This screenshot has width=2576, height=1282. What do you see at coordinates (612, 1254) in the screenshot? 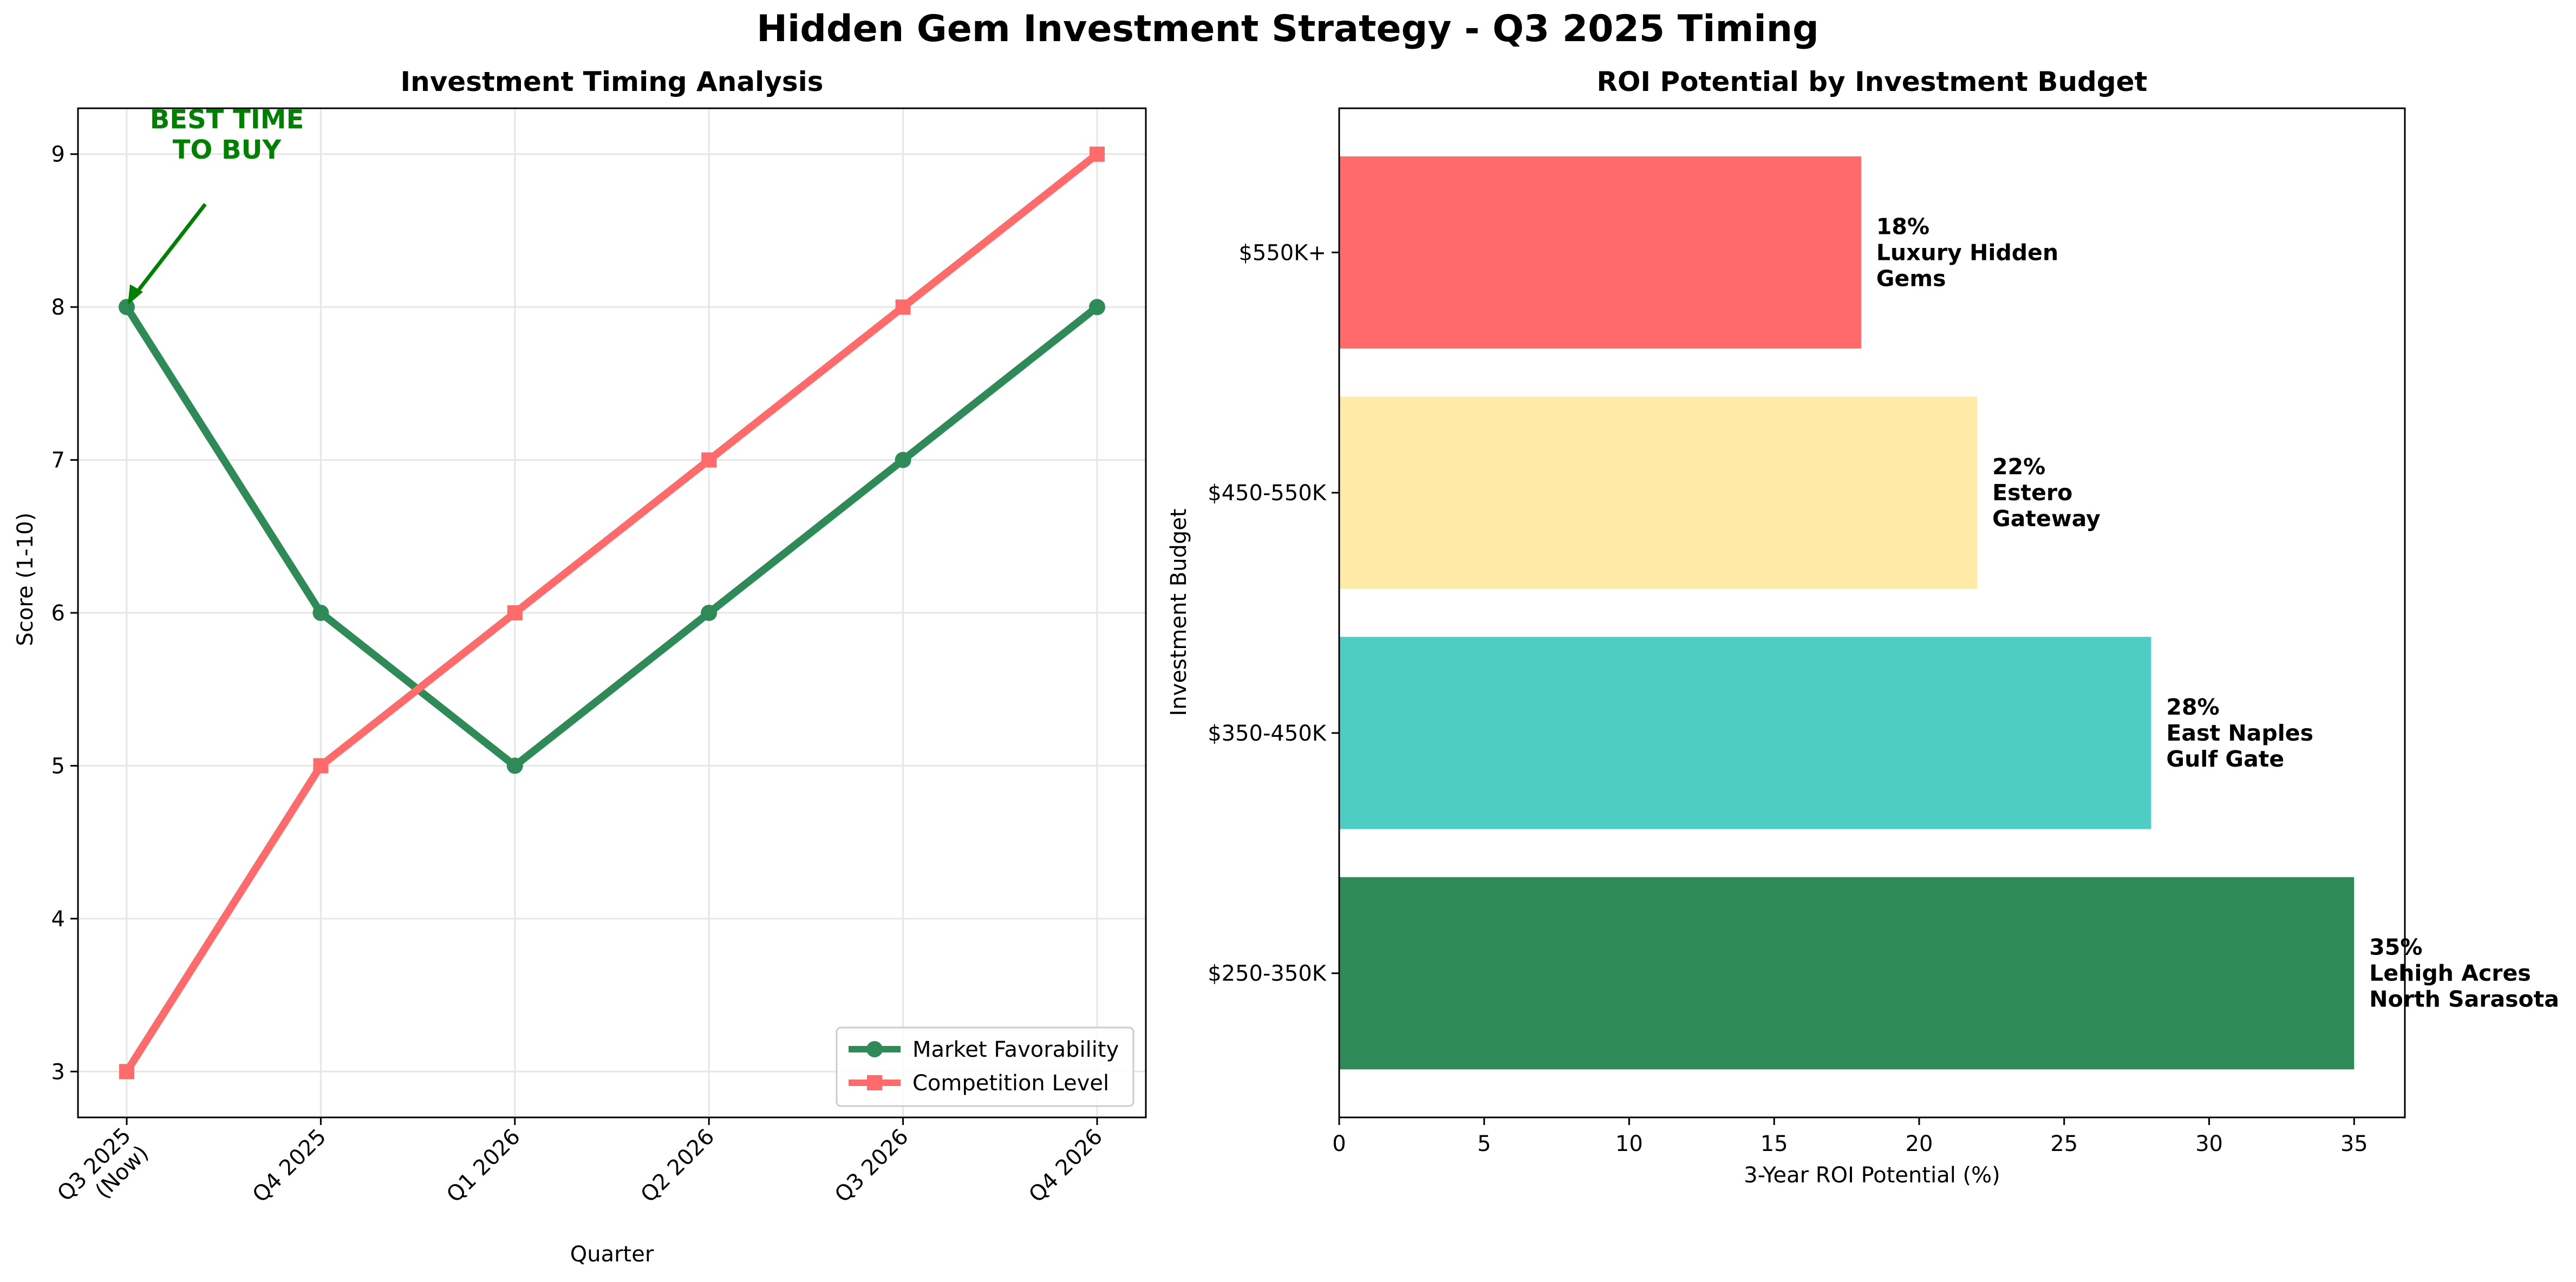
I see `timing-x-axis-label: Quarter` at bounding box center [612, 1254].